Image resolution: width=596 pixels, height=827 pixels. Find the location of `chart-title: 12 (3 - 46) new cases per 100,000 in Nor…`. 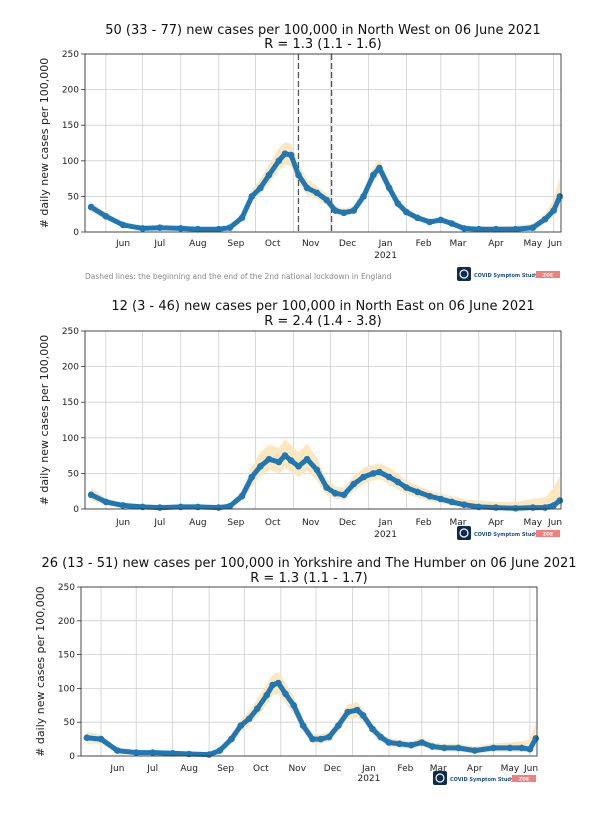

chart-title: 12 (3 - 46) new cases per 100,000 in Nor… is located at coordinates (322, 306).